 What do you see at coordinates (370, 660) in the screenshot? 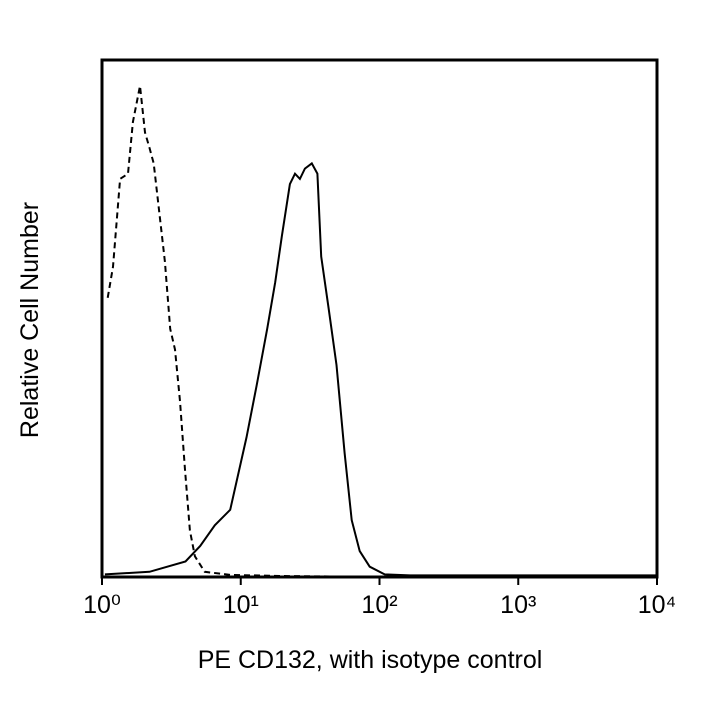
I see `x-axis-title: PE CD132, with isotype control` at bounding box center [370, 660].